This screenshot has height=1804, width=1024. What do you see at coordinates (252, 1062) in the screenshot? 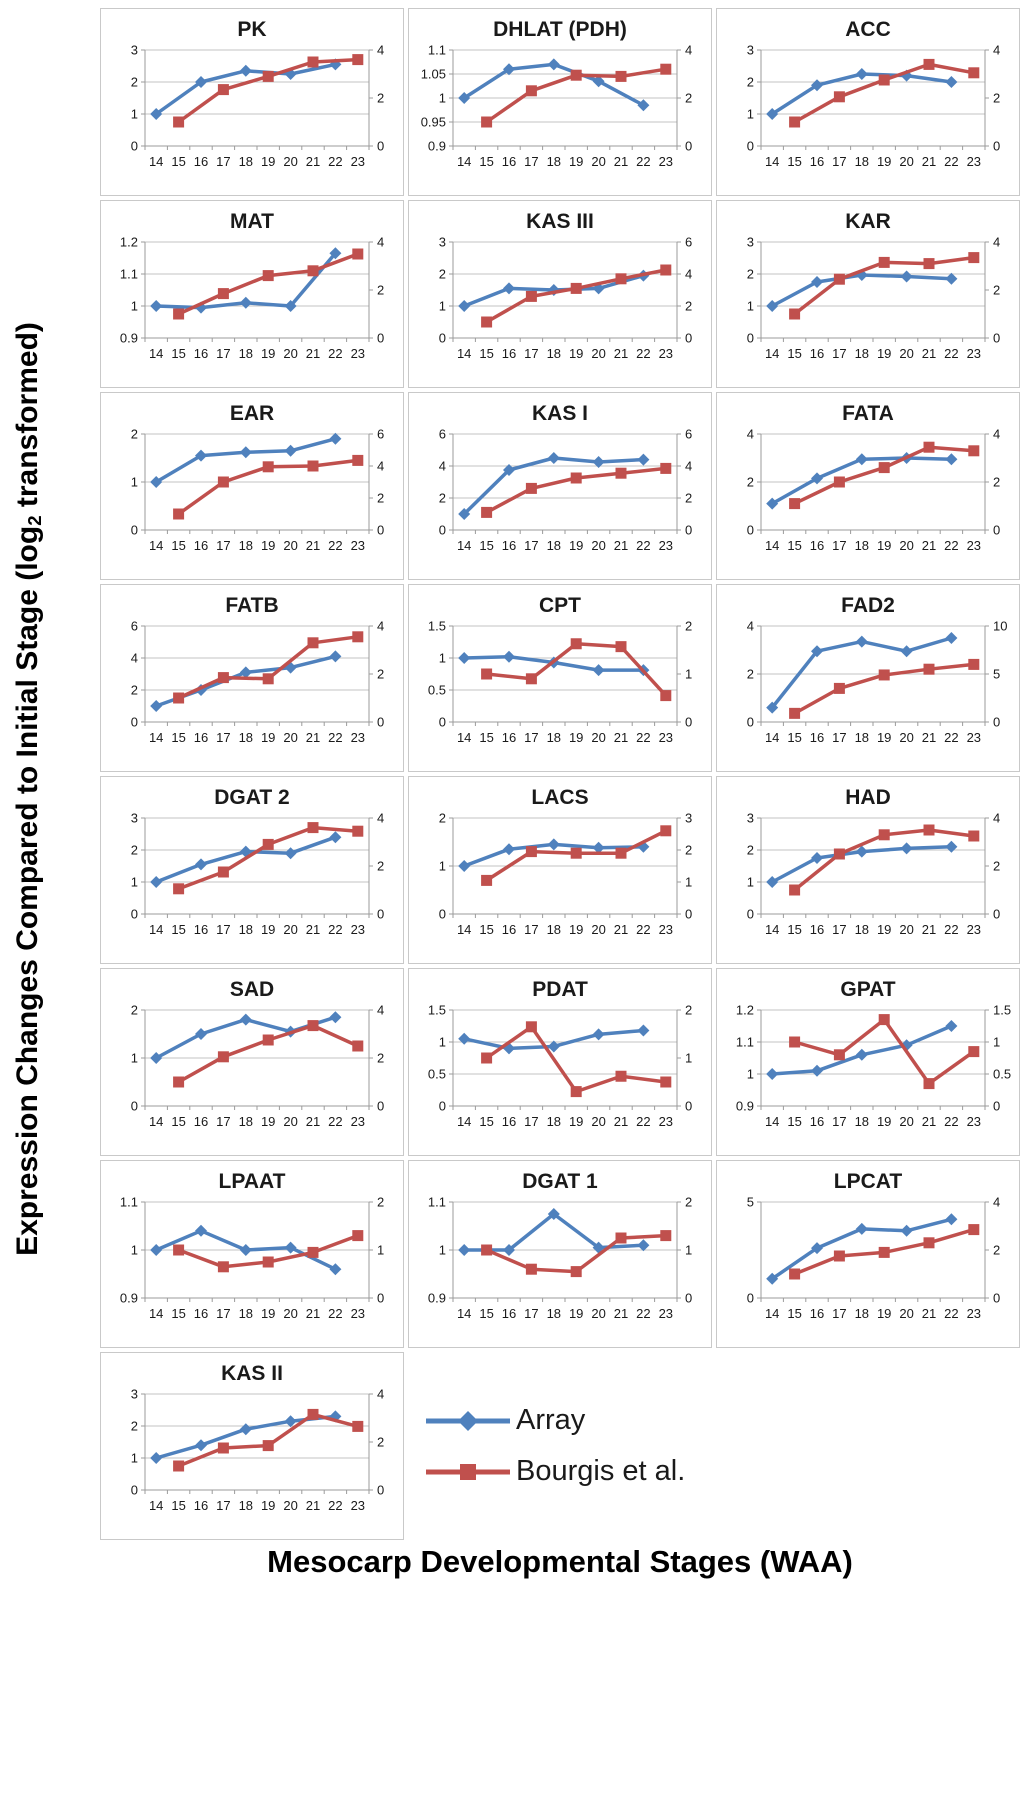
I see `panel-sad: SAD 0 1 2 0 2 4 14 15 16 17 18 19 20 21 22 23` at bounding box center [252, 1062].